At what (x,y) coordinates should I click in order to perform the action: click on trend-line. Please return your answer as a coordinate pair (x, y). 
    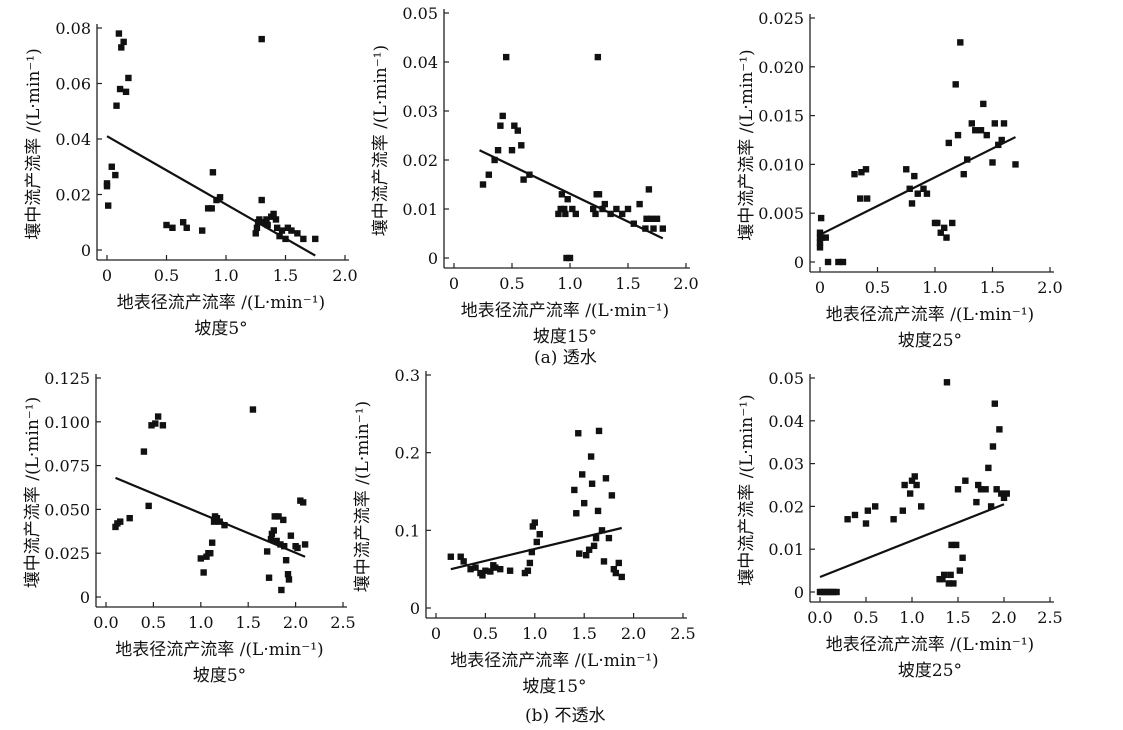
    Looking at the image, I should click on (211, 196).